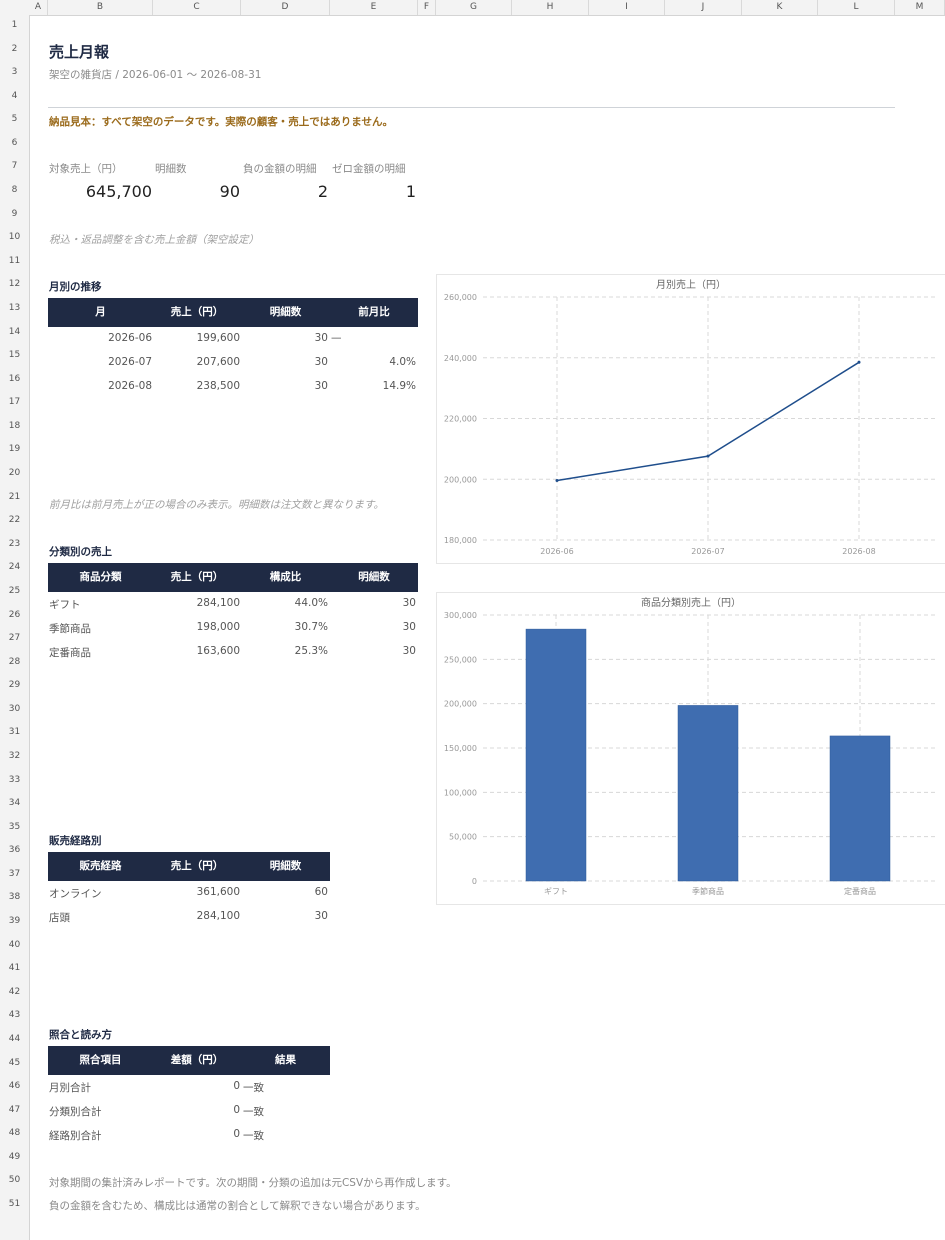 Image resolution: width=945 pixels, height=1240 pixels. Describe the element at coordinates (14, 1109) in the screenshot. I see `row-header-47: 47` at that location.